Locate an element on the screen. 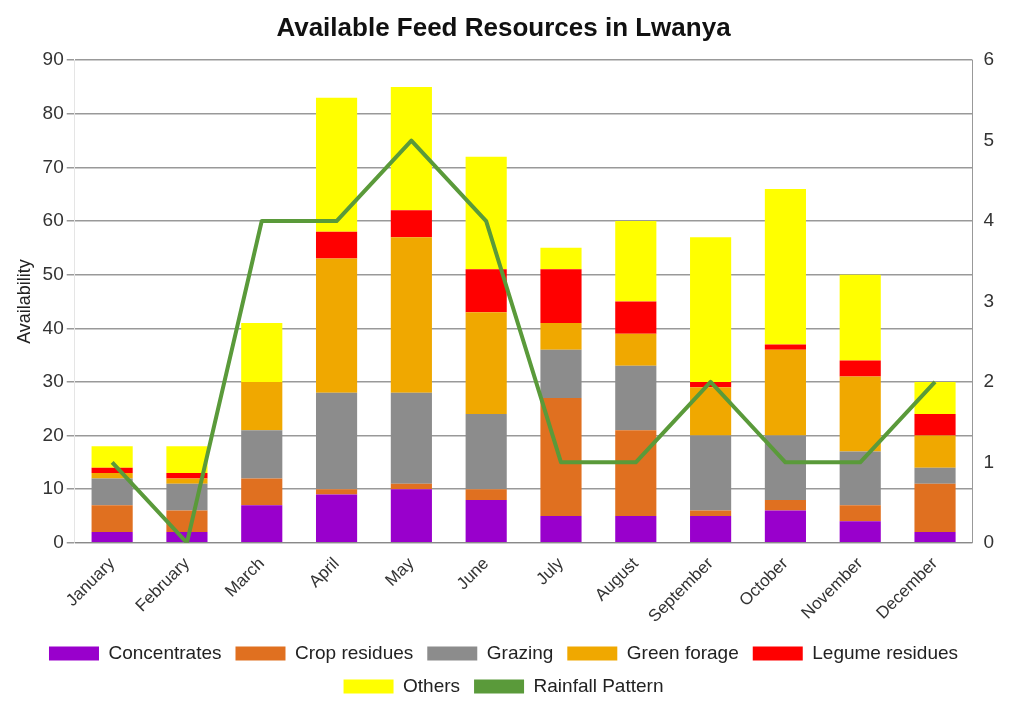 The image size is (1017, 711). y2-tick-label: 1 is located at coordinates (989, 461).